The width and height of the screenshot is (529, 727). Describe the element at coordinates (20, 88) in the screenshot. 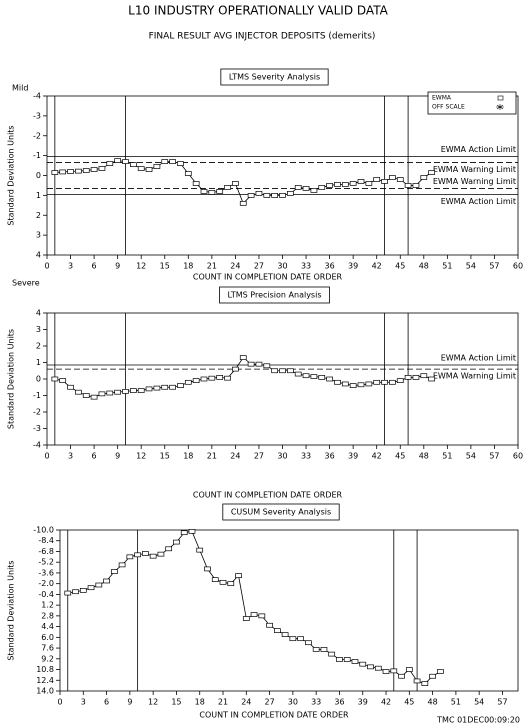

I see `top-note: Mild` at that location.